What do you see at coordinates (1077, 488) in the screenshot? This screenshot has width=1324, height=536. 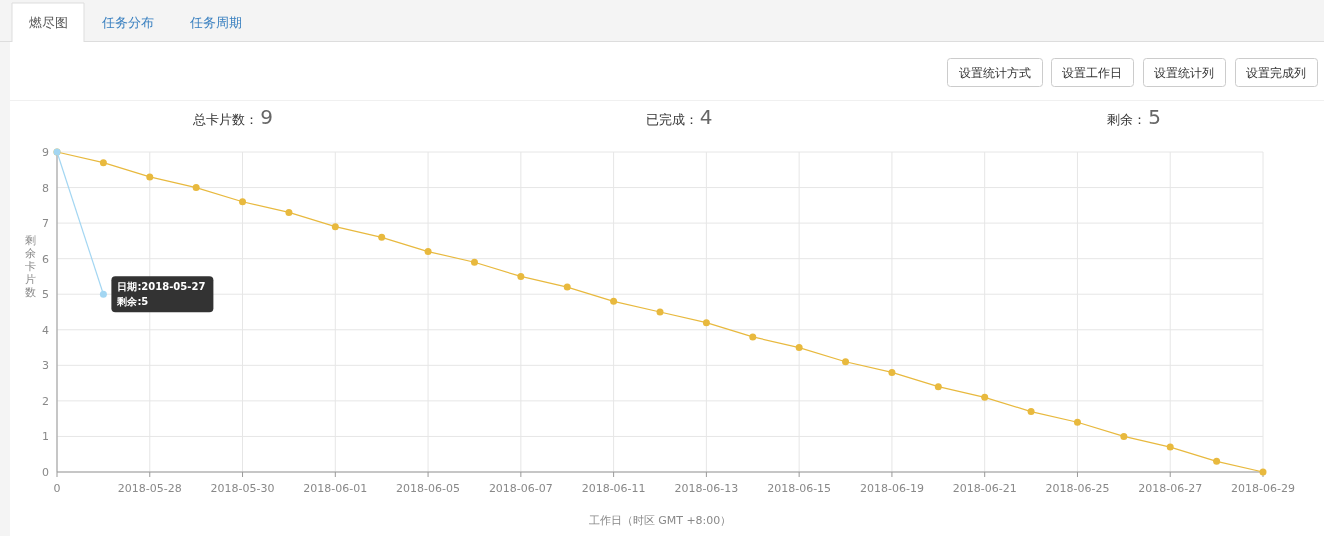 I see `x-tick-label: 2018-06-25` at bounding box center [1077, 488].